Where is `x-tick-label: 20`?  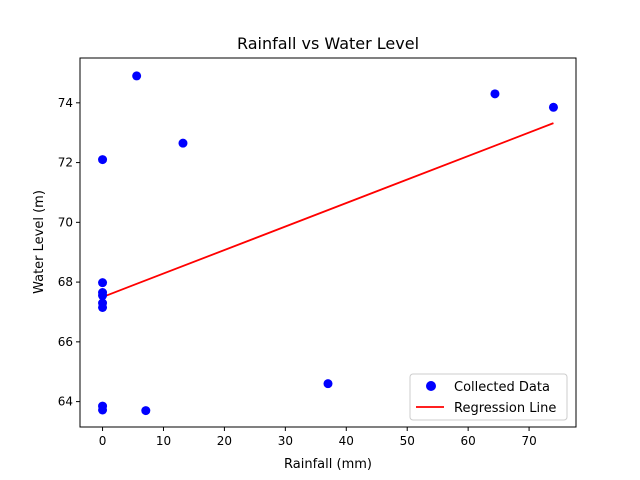 x-tick-label: 20 is located at coordinates (224, 441).